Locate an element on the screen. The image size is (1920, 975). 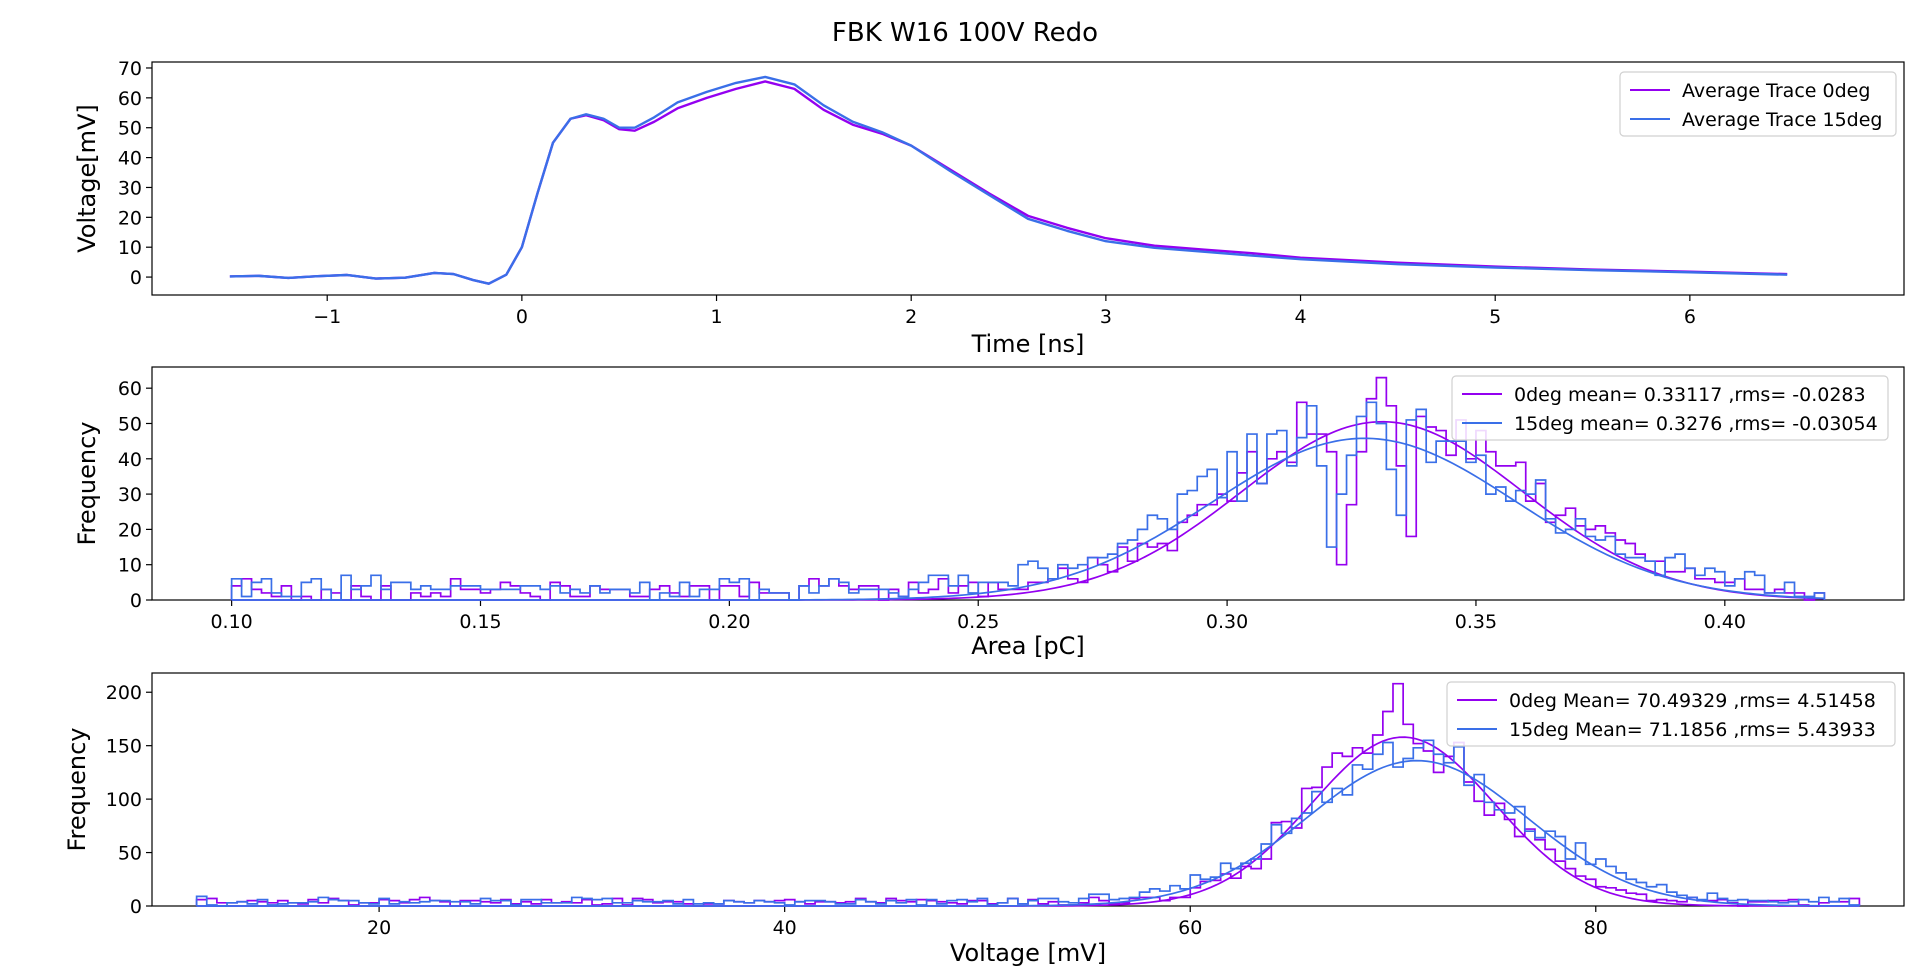
x-tick-label: −1 is located at coordinates (327, 317).